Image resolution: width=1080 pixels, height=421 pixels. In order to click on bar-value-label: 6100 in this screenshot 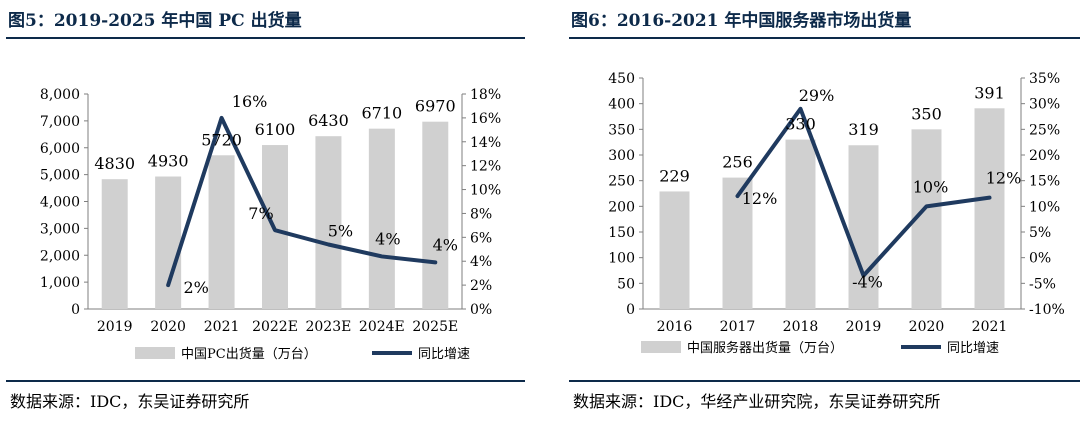, I will do `click(275, 129)`.